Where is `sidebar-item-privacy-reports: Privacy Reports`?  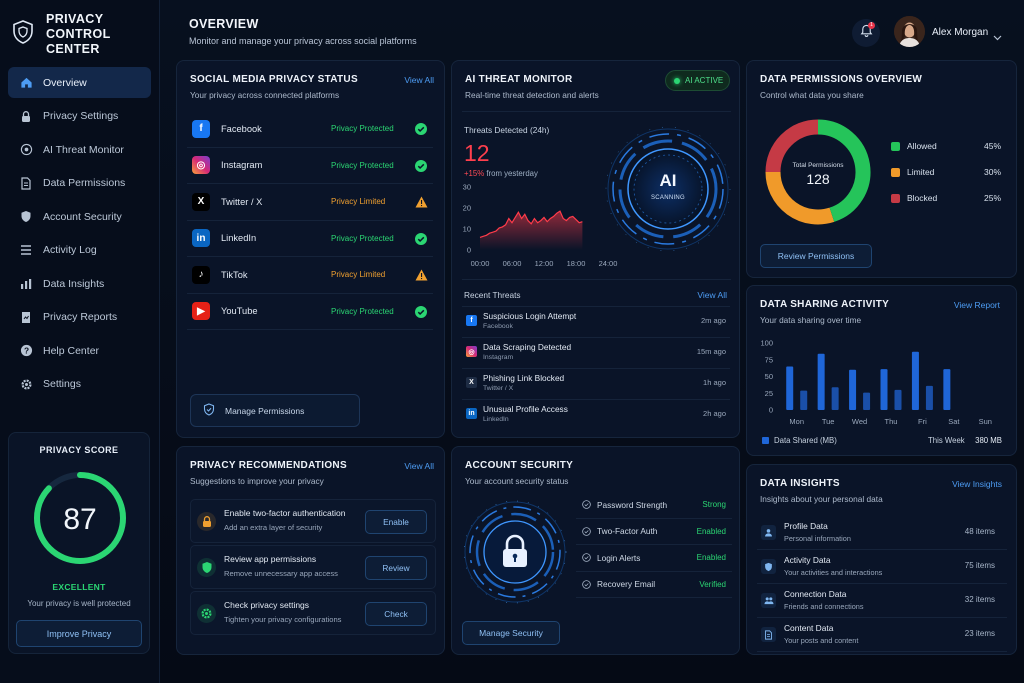 sidebar-item-privacy-reports: Privacy Reports is located at coordinates (79, 317).